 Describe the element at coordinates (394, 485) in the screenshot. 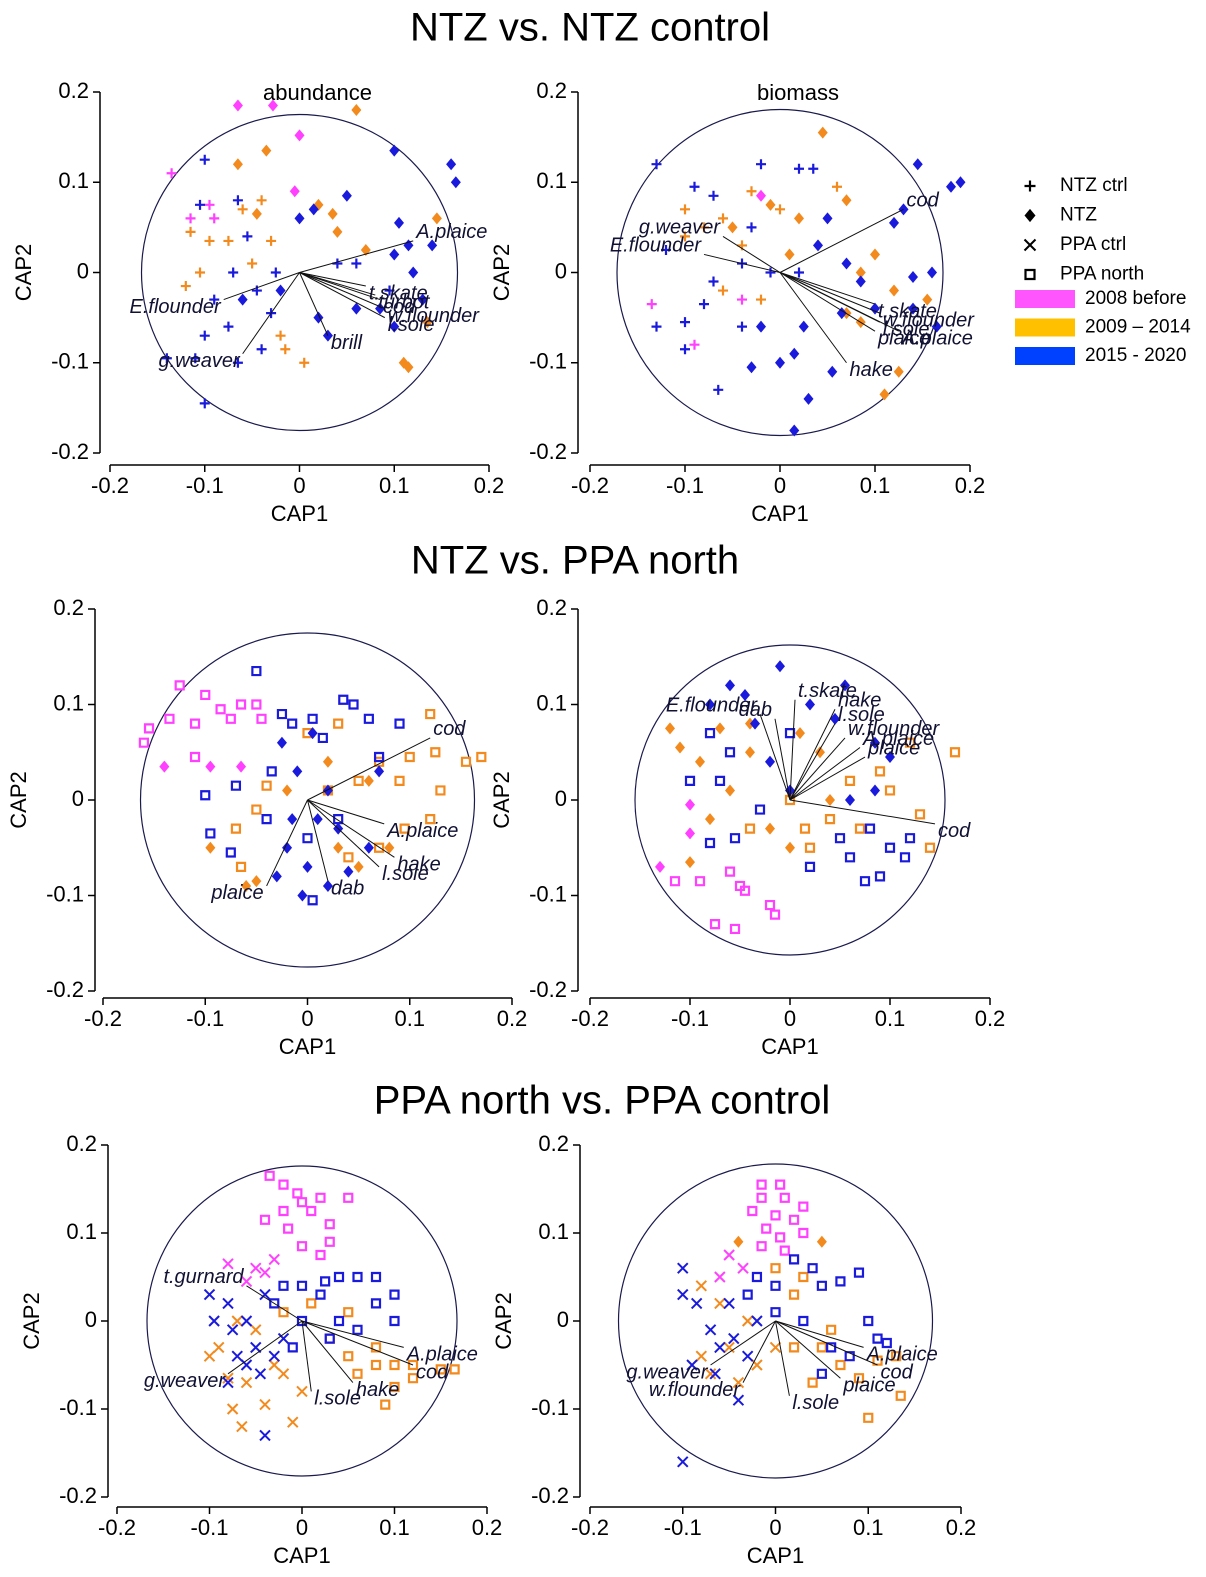

I see `x-tick-label: 0.1` at that location.